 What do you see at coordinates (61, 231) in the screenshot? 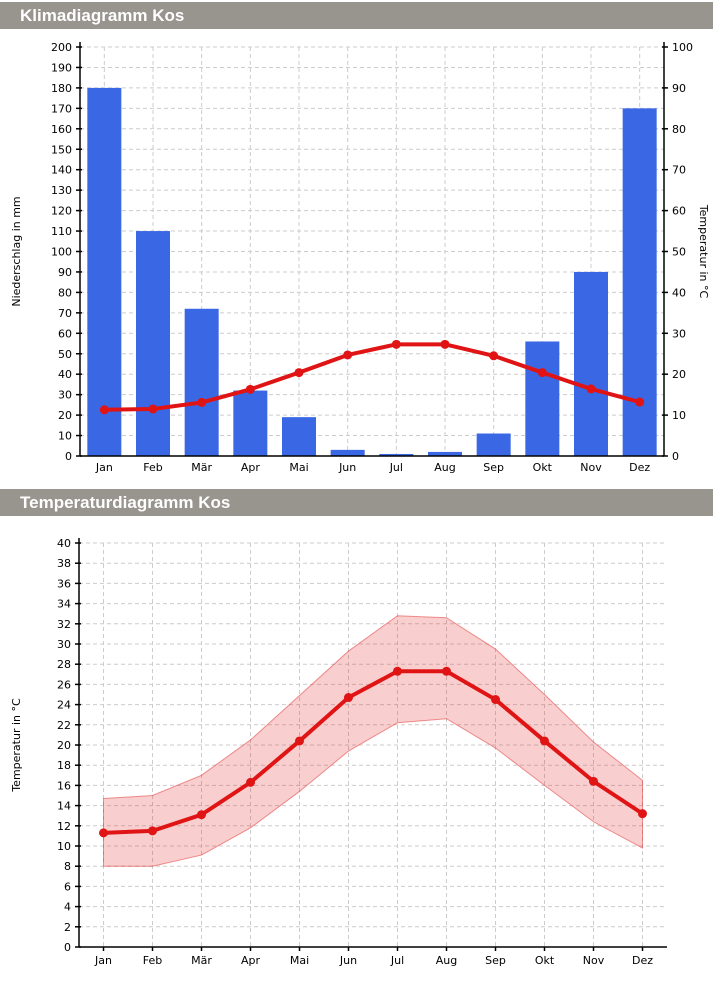
I see `left-tick-label: 110` at bounding box center [61, 231].